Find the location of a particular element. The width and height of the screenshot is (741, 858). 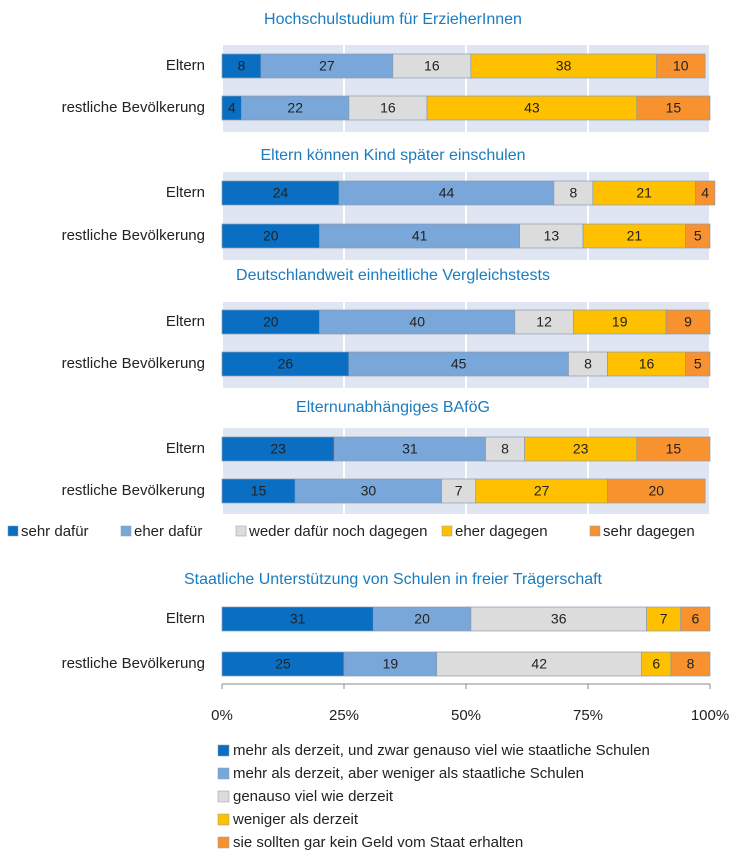

legend-label: sehr dagegen is located at coordinates (649, 531).